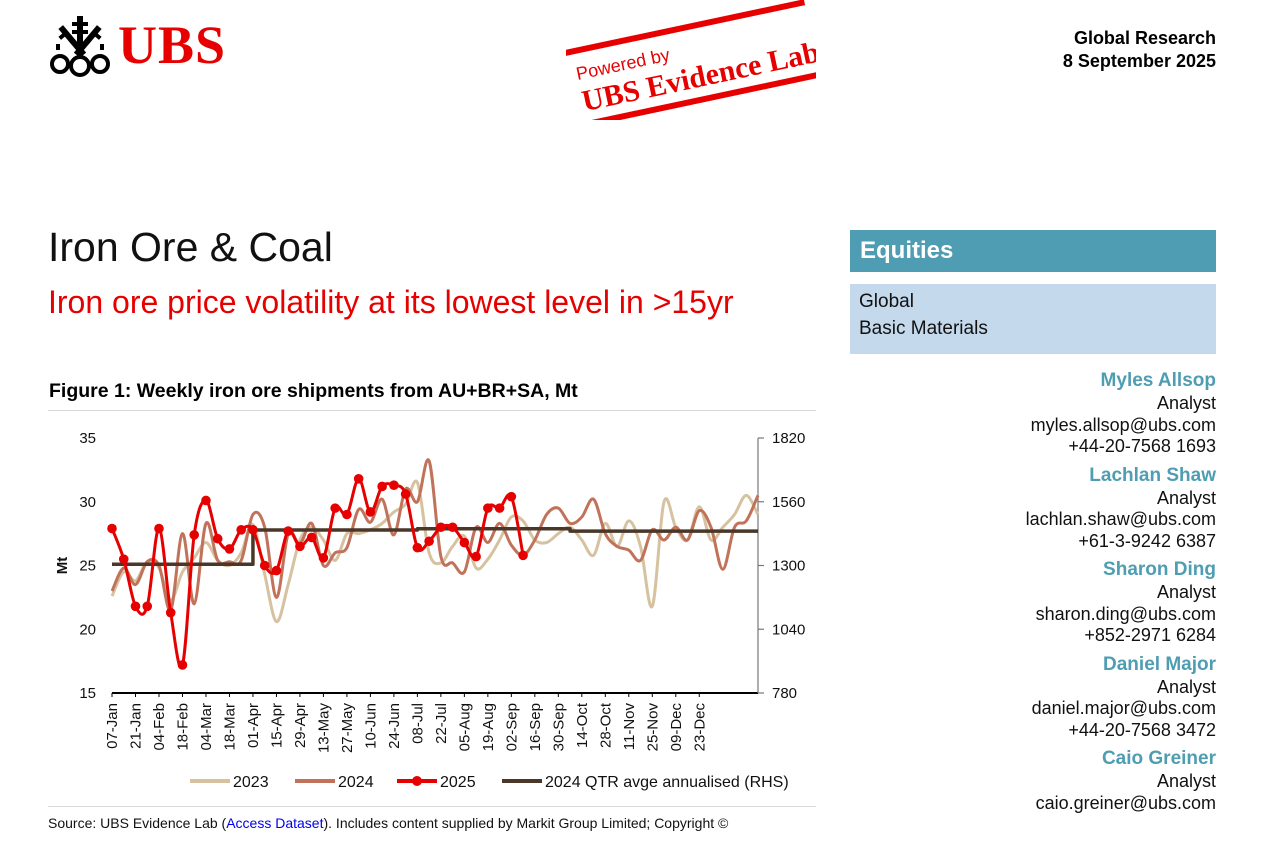 This screenshot has height=866, width=1280. Describe the element at coordinates (605, 725) in the screenshot. I see `x-tick-label: 28-Oct` at that location.